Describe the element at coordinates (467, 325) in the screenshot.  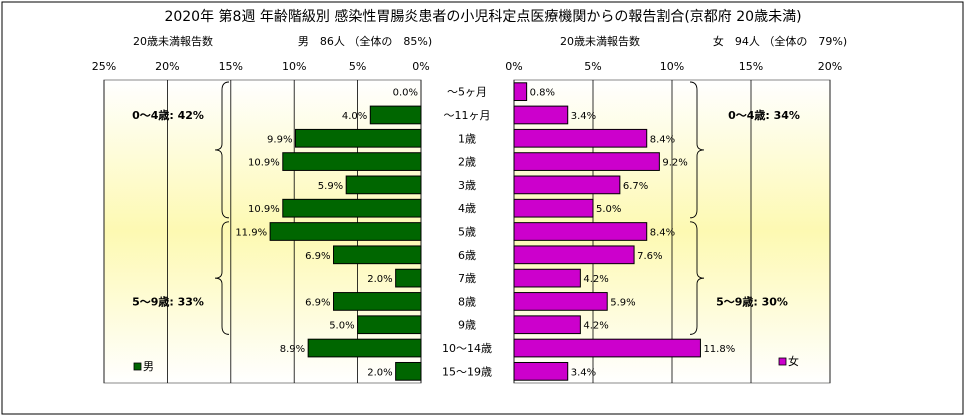
I see `category-label: 9歳` at that location.